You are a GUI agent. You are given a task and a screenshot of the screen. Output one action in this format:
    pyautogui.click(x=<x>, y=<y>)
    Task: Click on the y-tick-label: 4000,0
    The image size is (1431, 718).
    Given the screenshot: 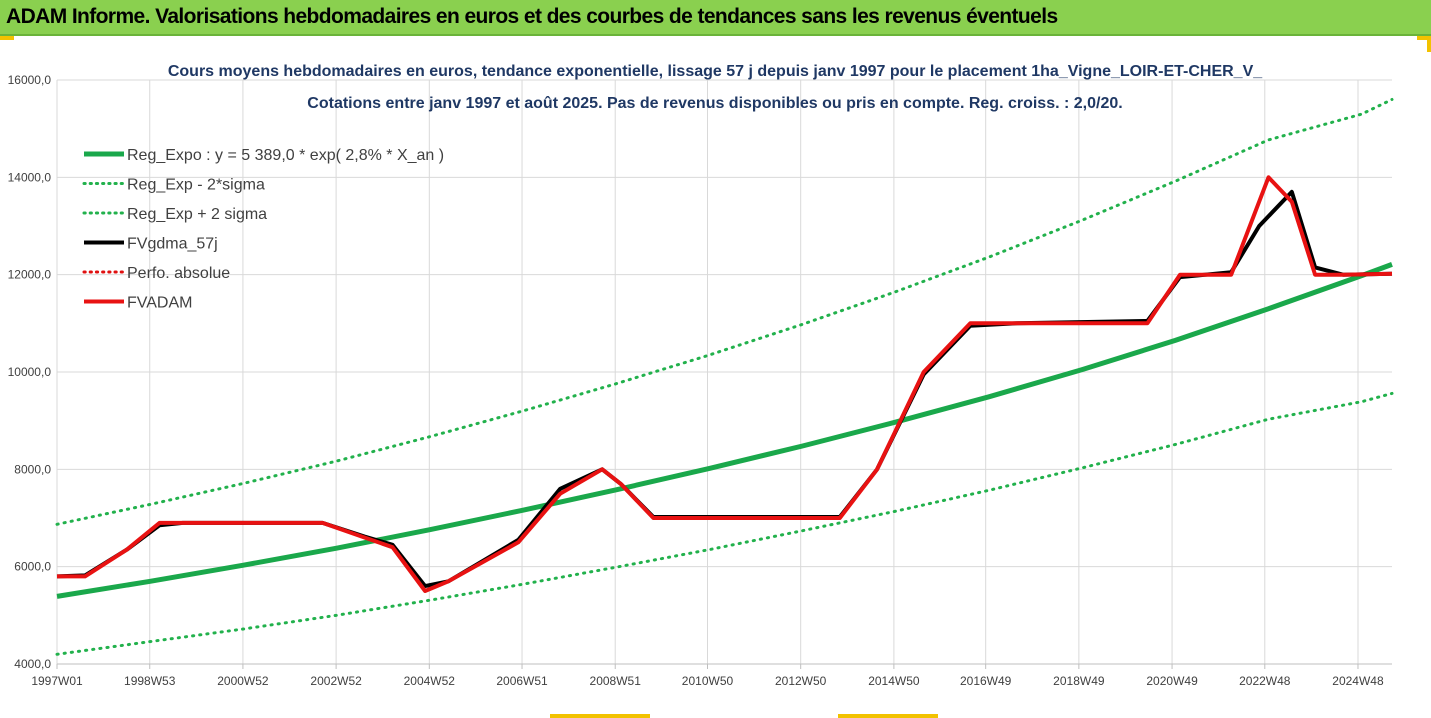 What is the action you would take?
    pyautogui.click(x=32, y=664)
    